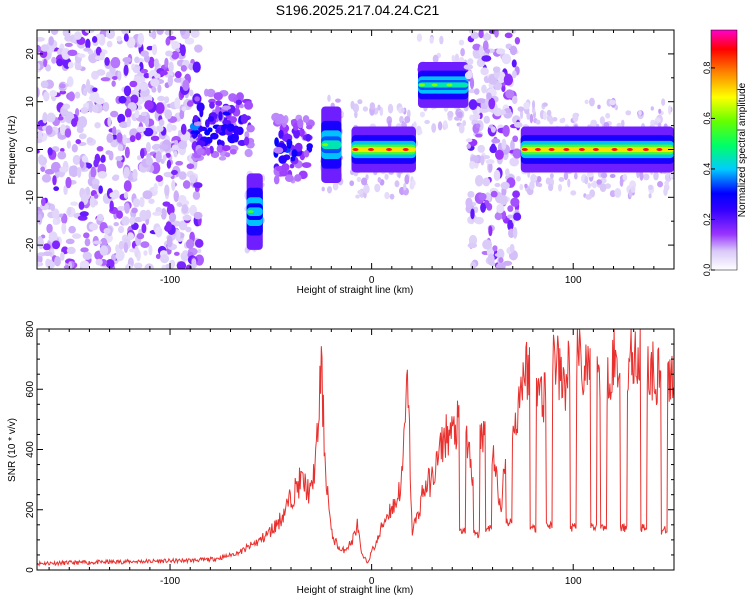  What do you see at coordinates (30, 388) in the screenshot?
I see `y-tick-label: 600` at bounding box center [30, 388].